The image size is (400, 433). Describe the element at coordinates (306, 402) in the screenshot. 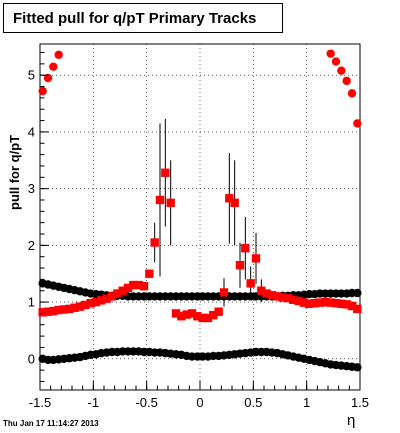

I see `x-tick-label: 1` at that location.